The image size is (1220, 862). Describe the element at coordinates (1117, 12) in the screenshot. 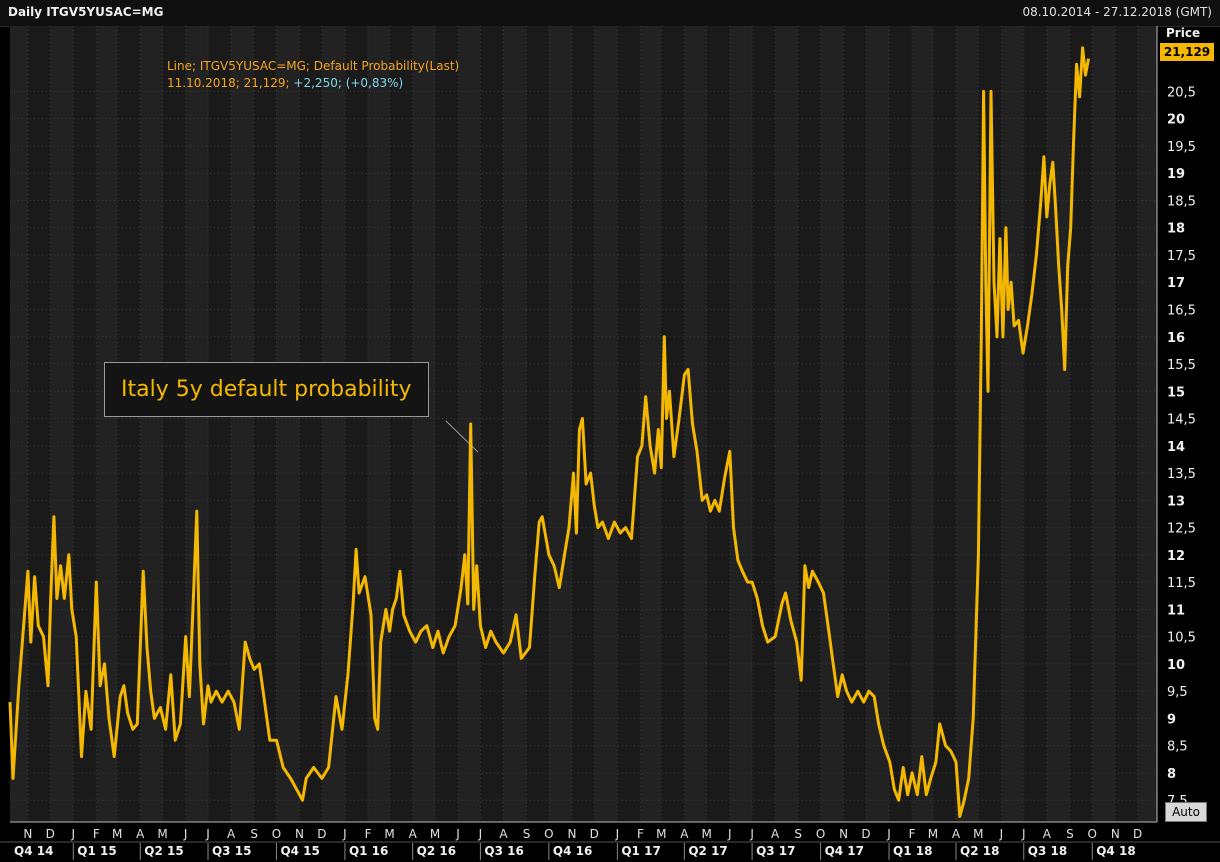

I see `date-range: 08.10.2014 - 27.12.2018 (GMT)` at that location.